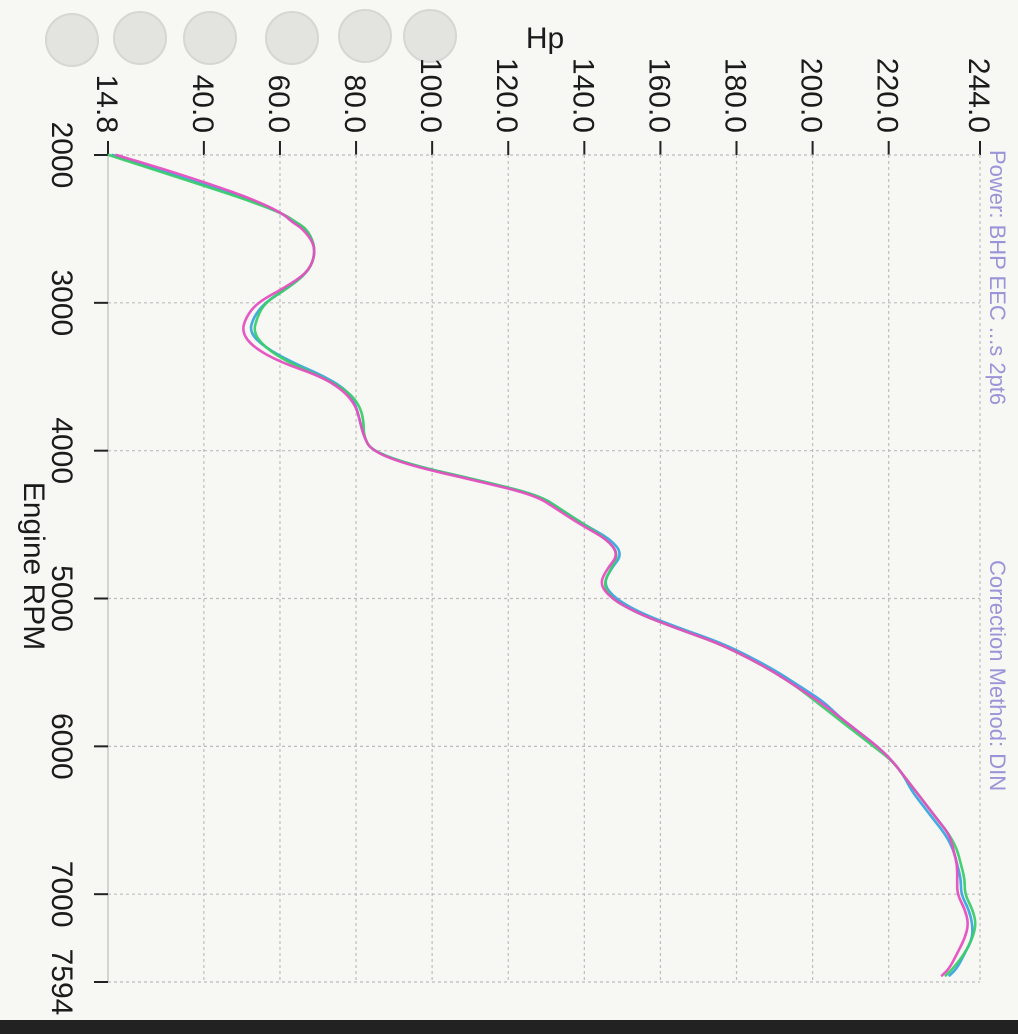 The width and height of the screenshot is (1018, 1034). What do you see at coordinates (997, 675) in the screenshot?
I see `header-correction-text: Correction Method: DIN` at bounding box center [997, 675].